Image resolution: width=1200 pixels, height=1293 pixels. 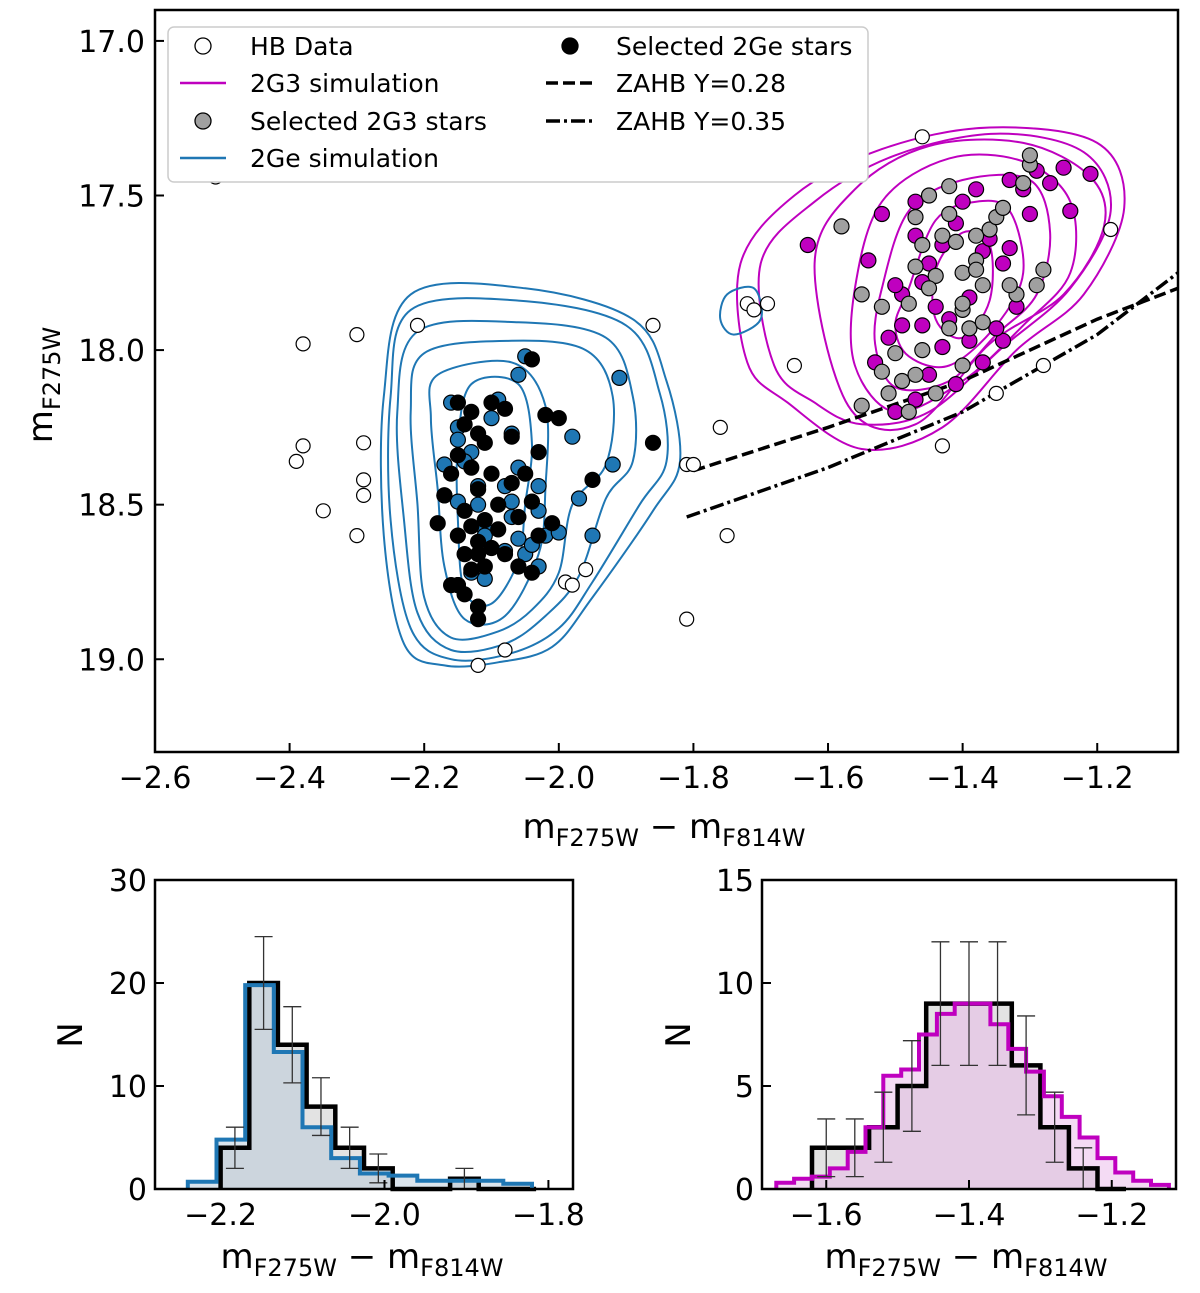 I want to click on legend-2ge-marker, so click(x=570, y=46).